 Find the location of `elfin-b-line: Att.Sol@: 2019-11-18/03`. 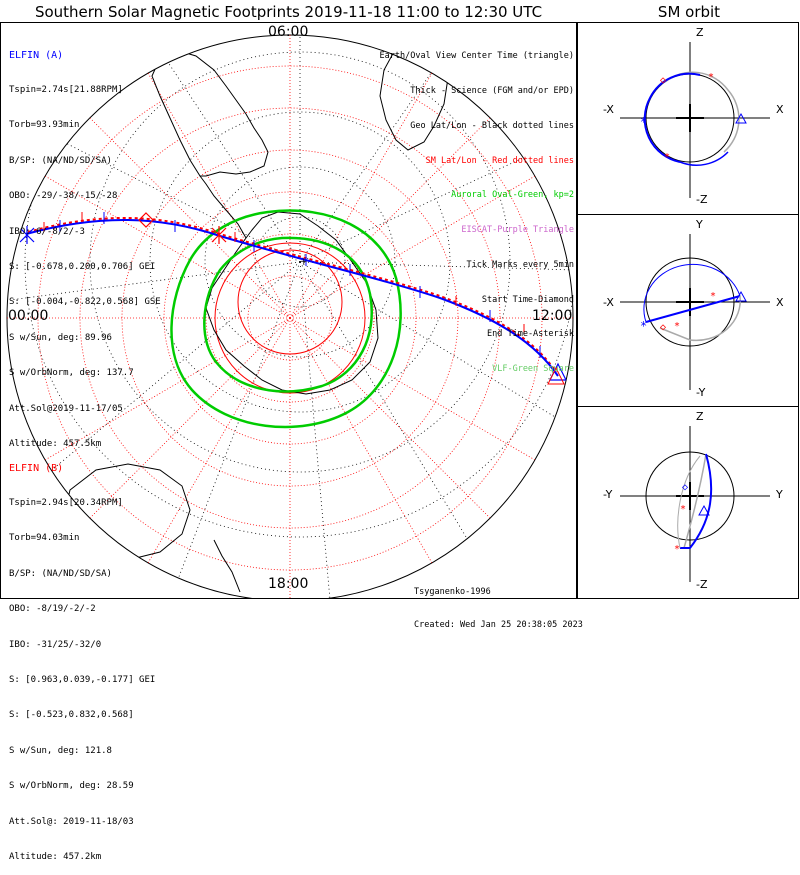

elfin-b-line: Att.Sol@: 2019-11-18/03 is located at coordinates (71, 821).